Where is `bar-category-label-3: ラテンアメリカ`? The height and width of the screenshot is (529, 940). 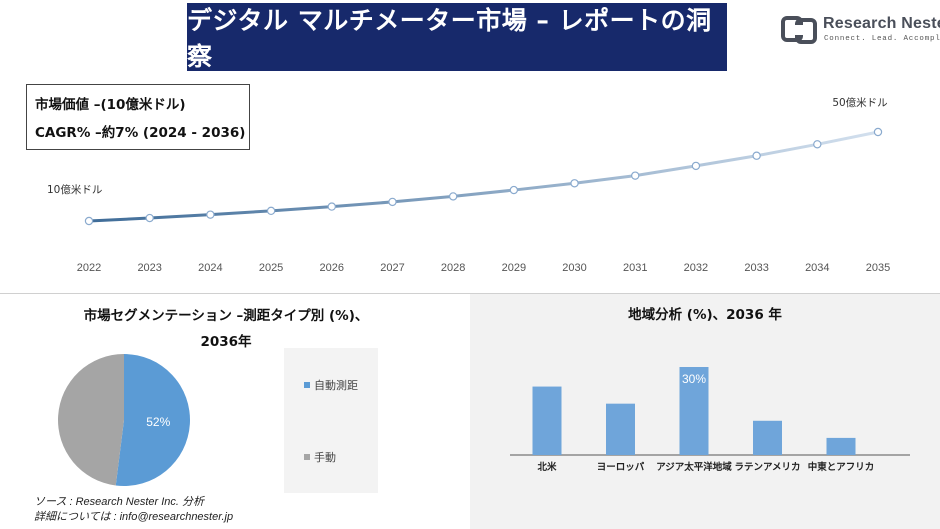 bar-category-label-3: ラテンアメリカ is located at coordinates (767, 467).